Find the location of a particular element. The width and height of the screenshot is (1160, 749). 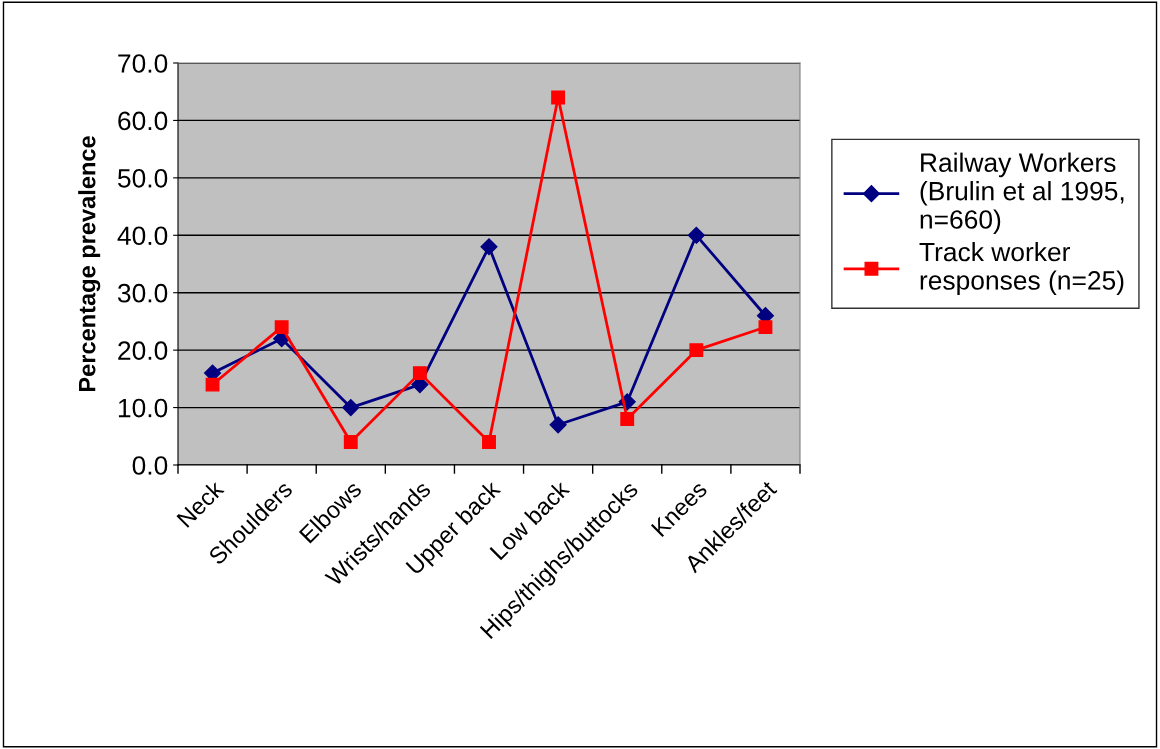

y-tick-label: 50.0 is located at coordinates (142, 178).